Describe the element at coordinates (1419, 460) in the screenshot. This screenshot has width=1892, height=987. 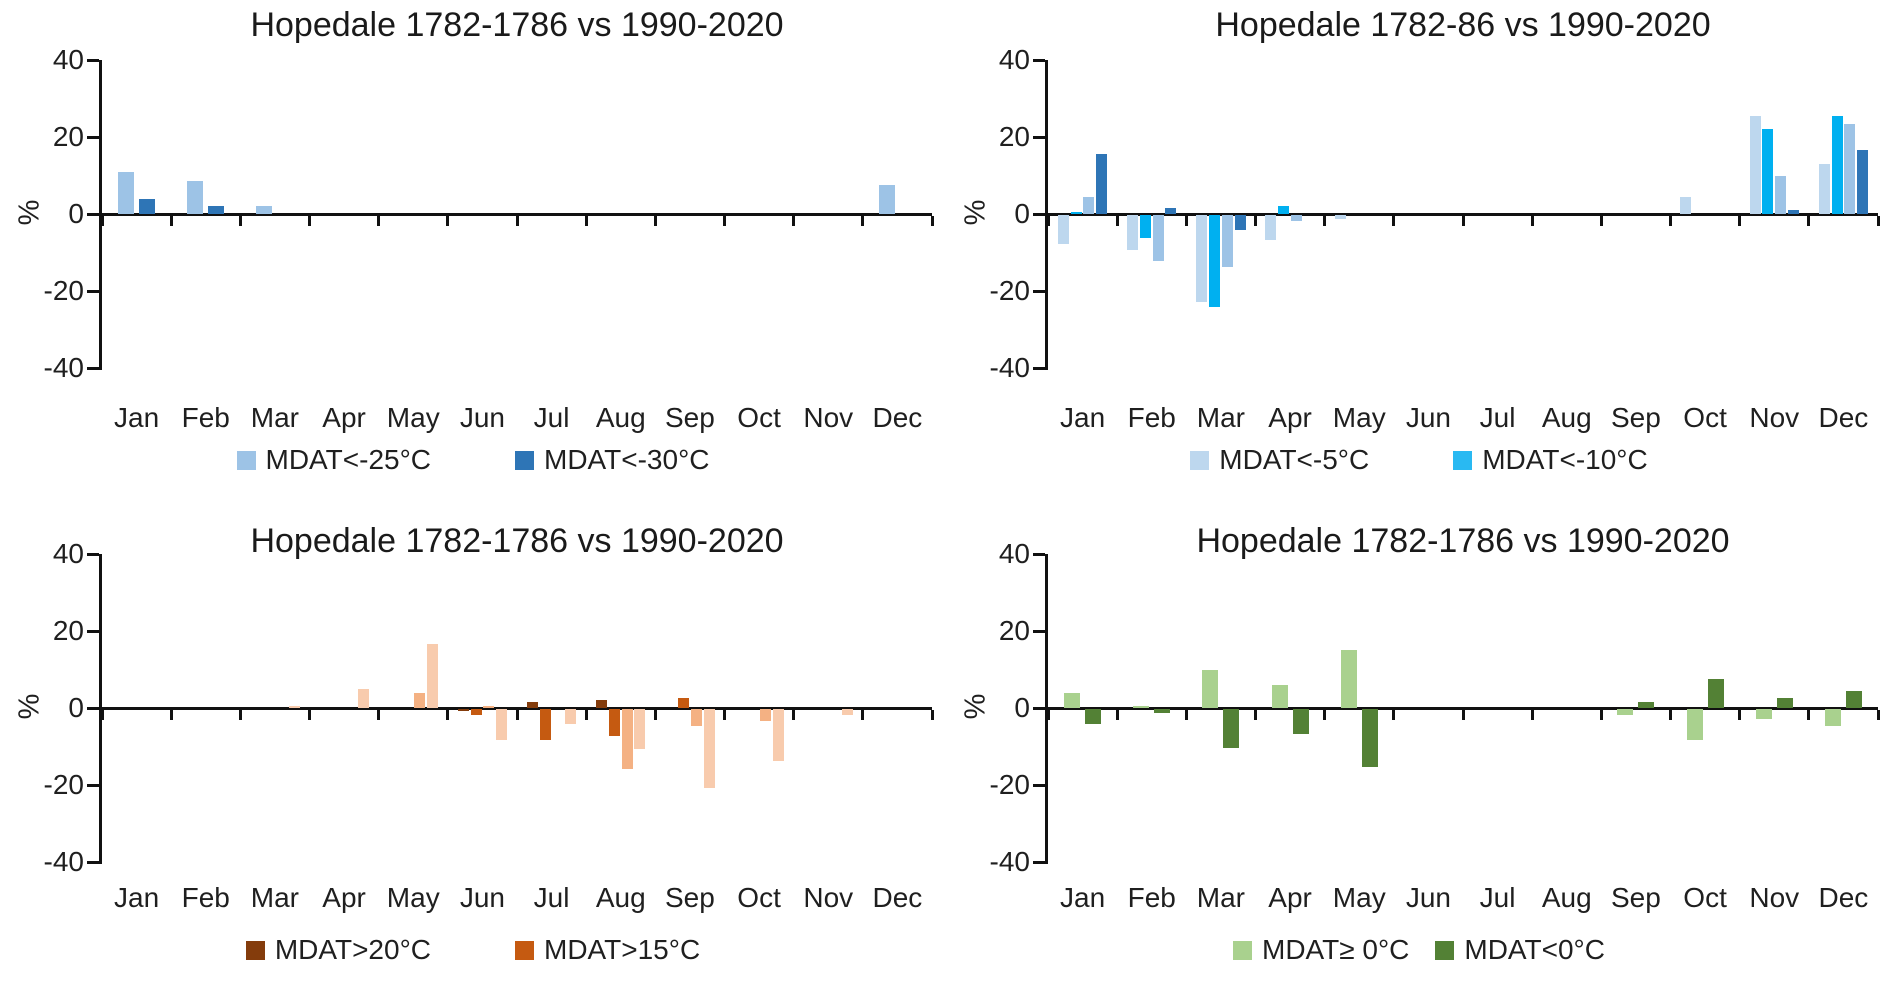
I see `legend: MDAT<-5°C MDAT<-10°C` at that location.